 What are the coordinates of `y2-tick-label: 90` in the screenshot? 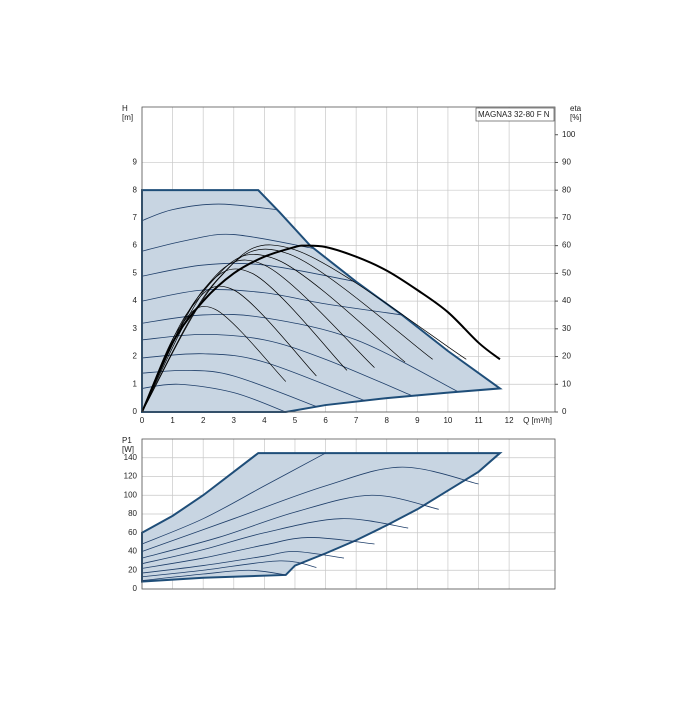 It's located at (566, 162).